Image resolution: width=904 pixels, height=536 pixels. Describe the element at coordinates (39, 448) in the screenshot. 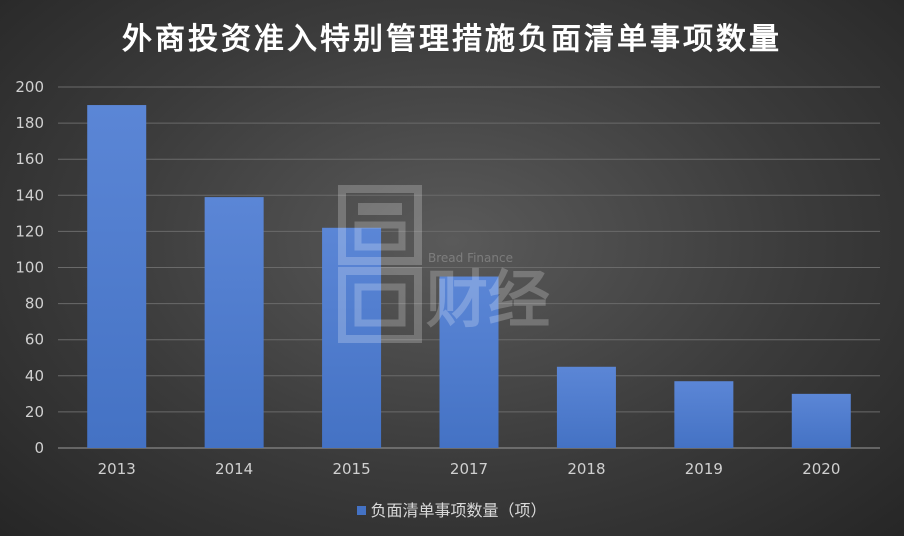

I see `y-tick-label: 0` at that location.